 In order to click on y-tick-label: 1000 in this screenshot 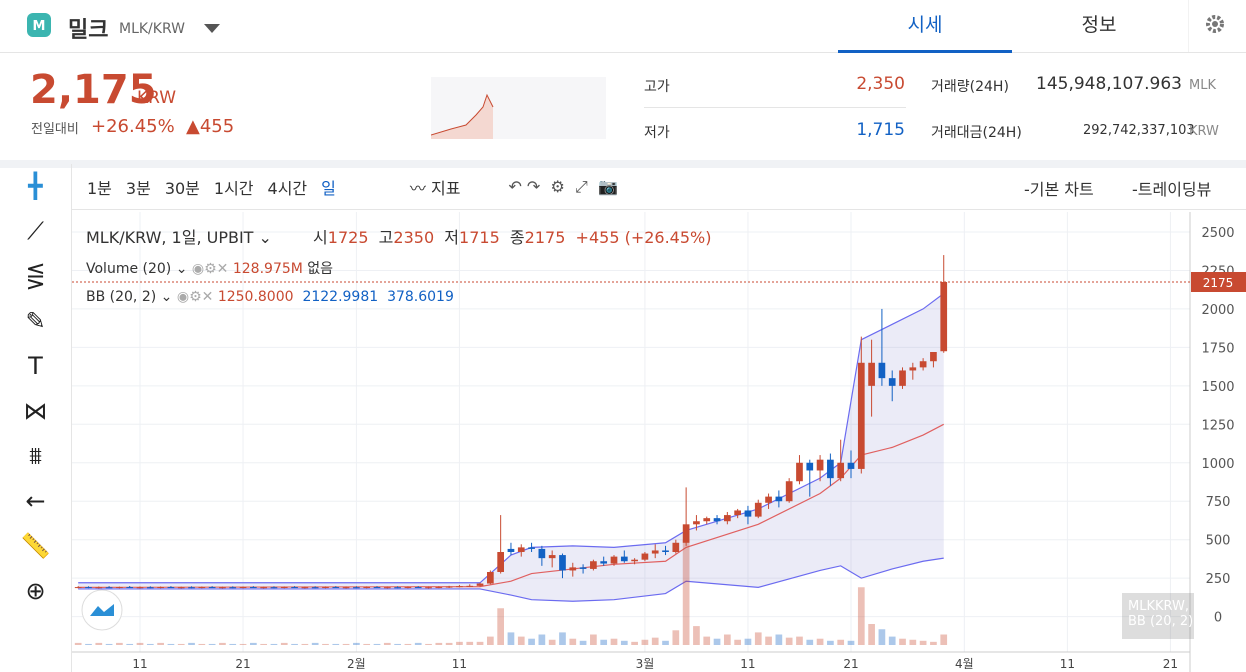, I will do `click(1217, 464)`.